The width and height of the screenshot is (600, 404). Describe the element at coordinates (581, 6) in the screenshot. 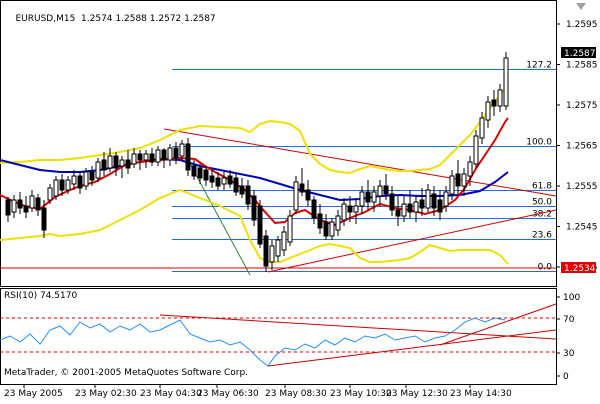

I see `chart-shift-marker-icon` at that location.